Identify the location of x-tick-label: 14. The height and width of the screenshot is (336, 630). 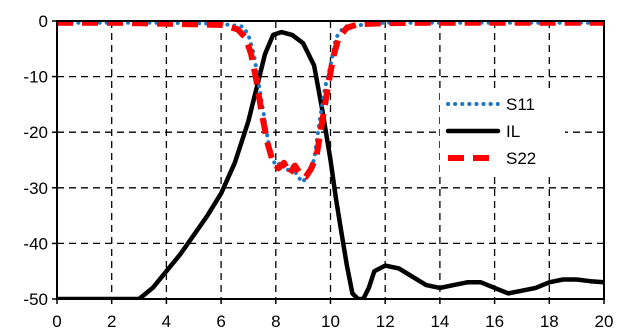
(439, 321).